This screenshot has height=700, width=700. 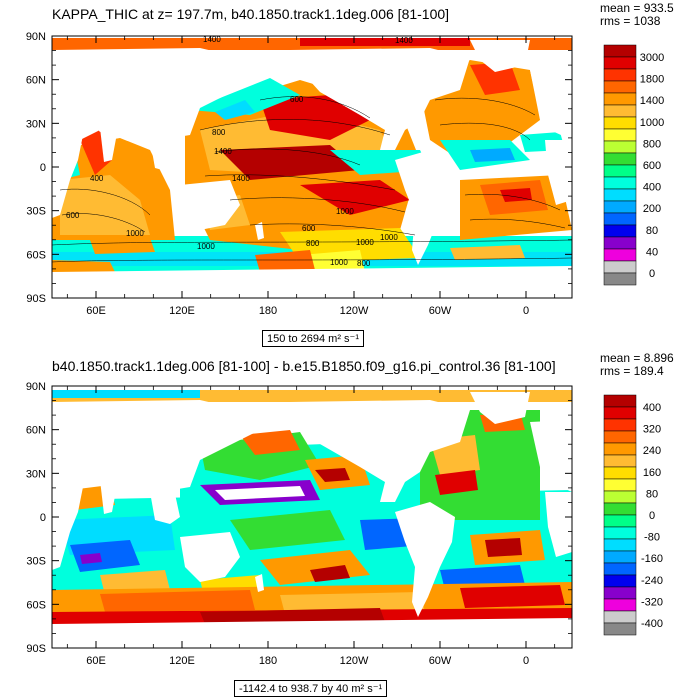 I want to click on colorbar-label: -80, so click(x=652, y=538).